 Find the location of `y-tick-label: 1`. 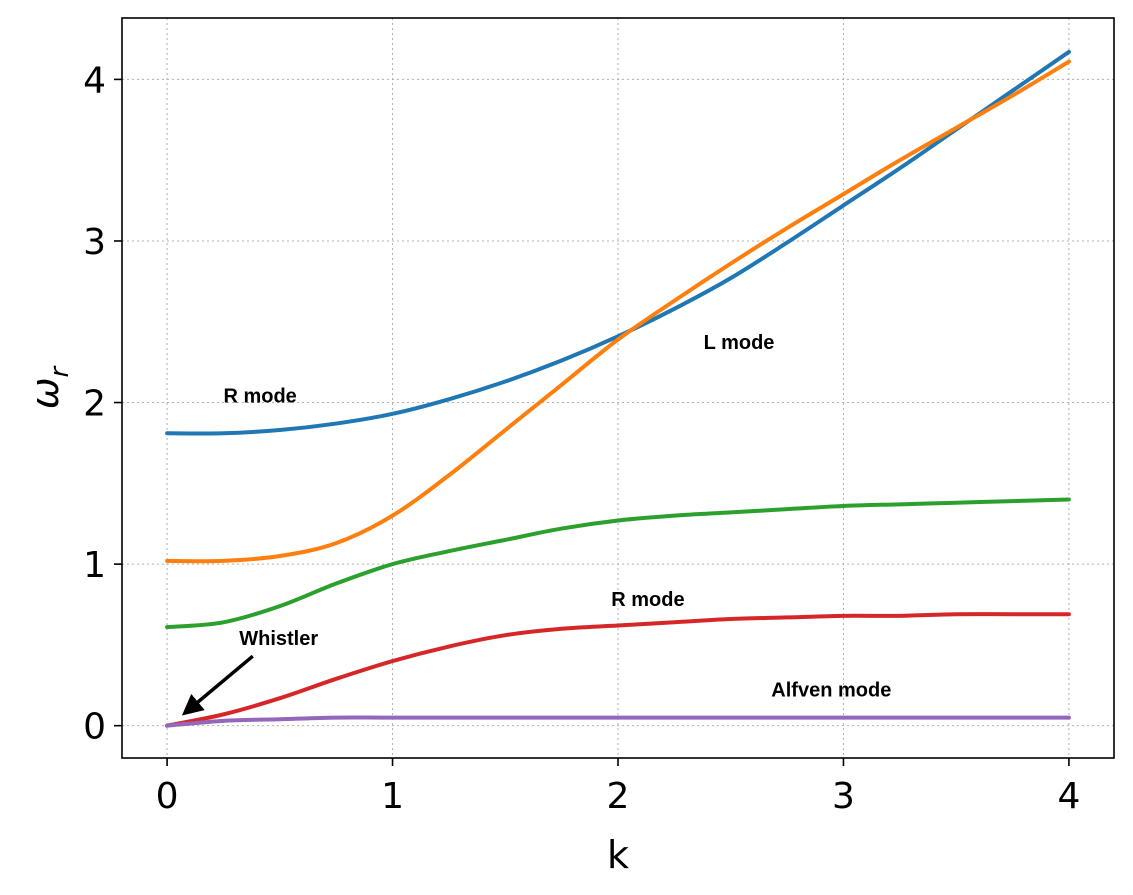

y-tick-label: 1 is located at coordinates (94, 565).